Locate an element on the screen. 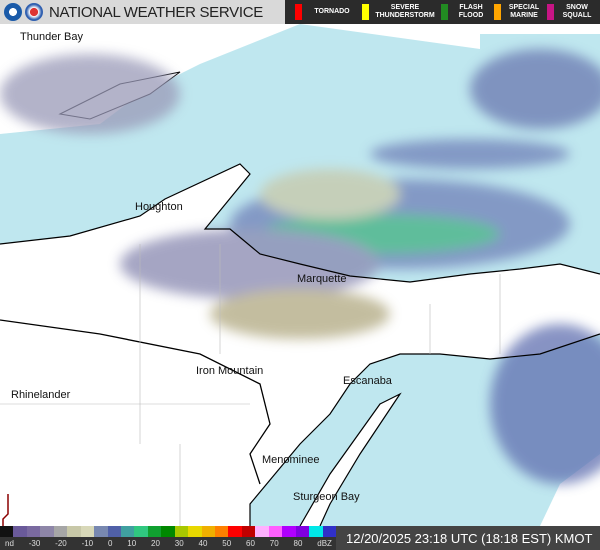 This screenshot has width=600, height=550. river is located at coordinates (5, 510).